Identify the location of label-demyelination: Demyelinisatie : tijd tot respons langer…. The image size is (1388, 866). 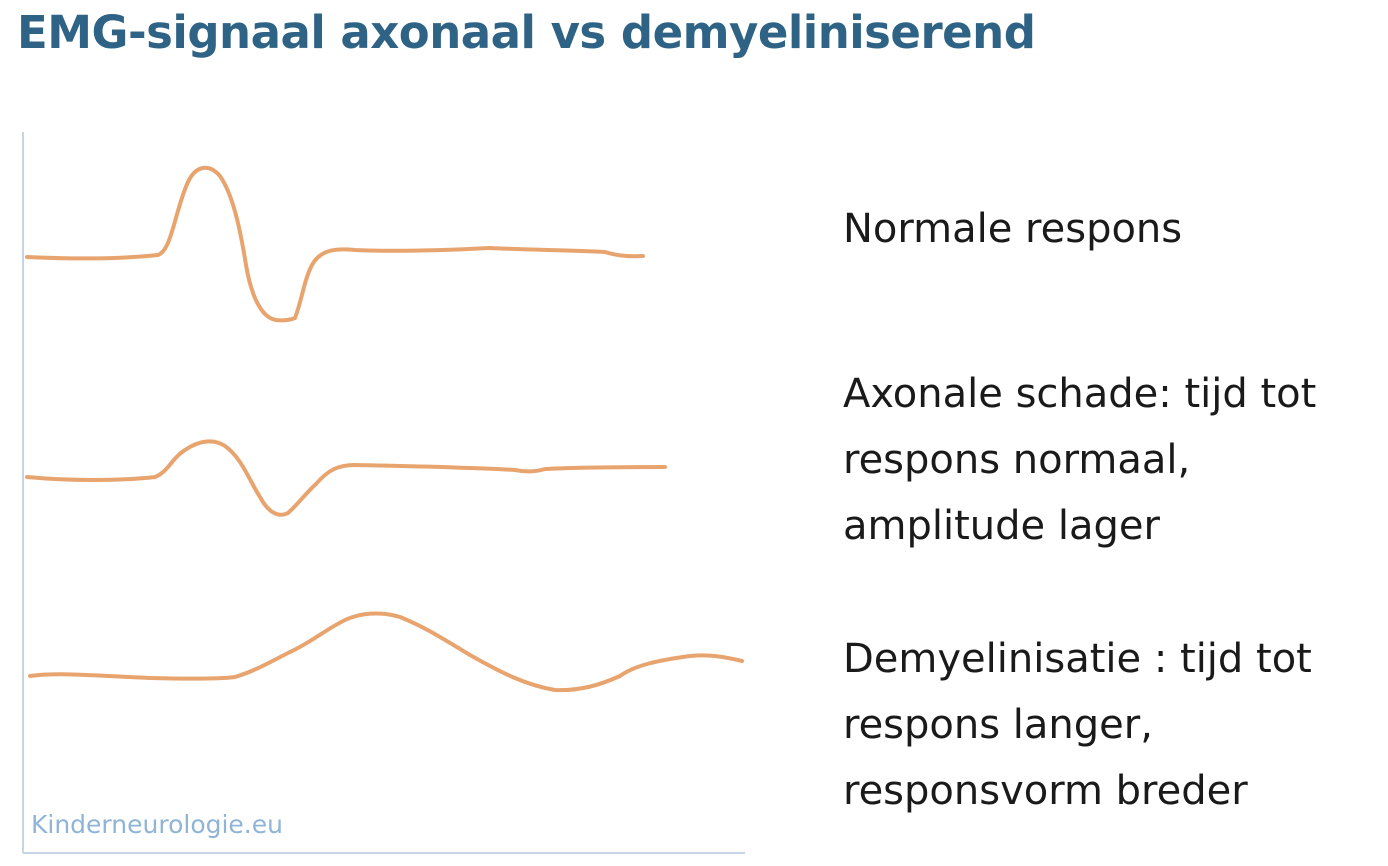
(1077, 725).